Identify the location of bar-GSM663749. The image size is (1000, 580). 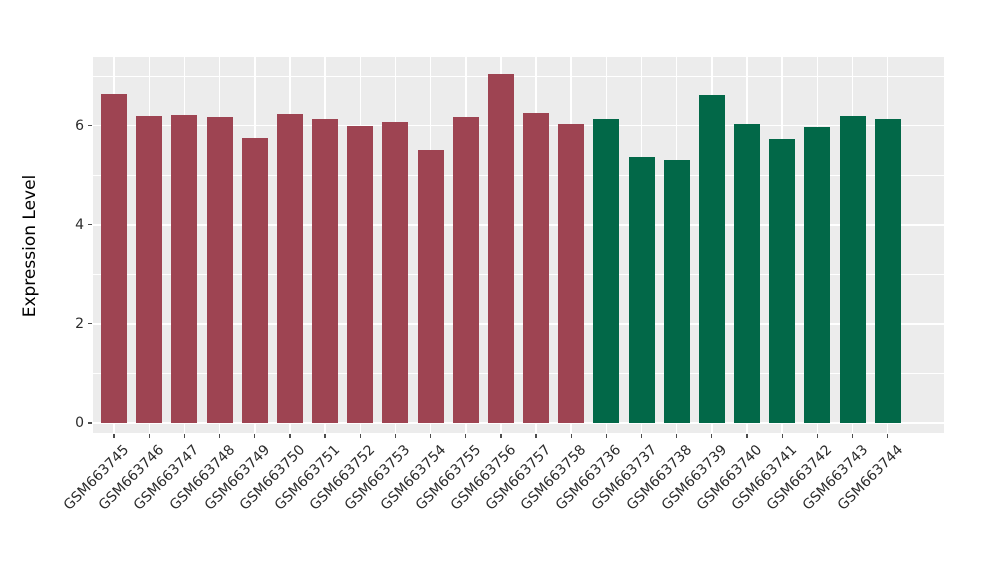
(254, 280).